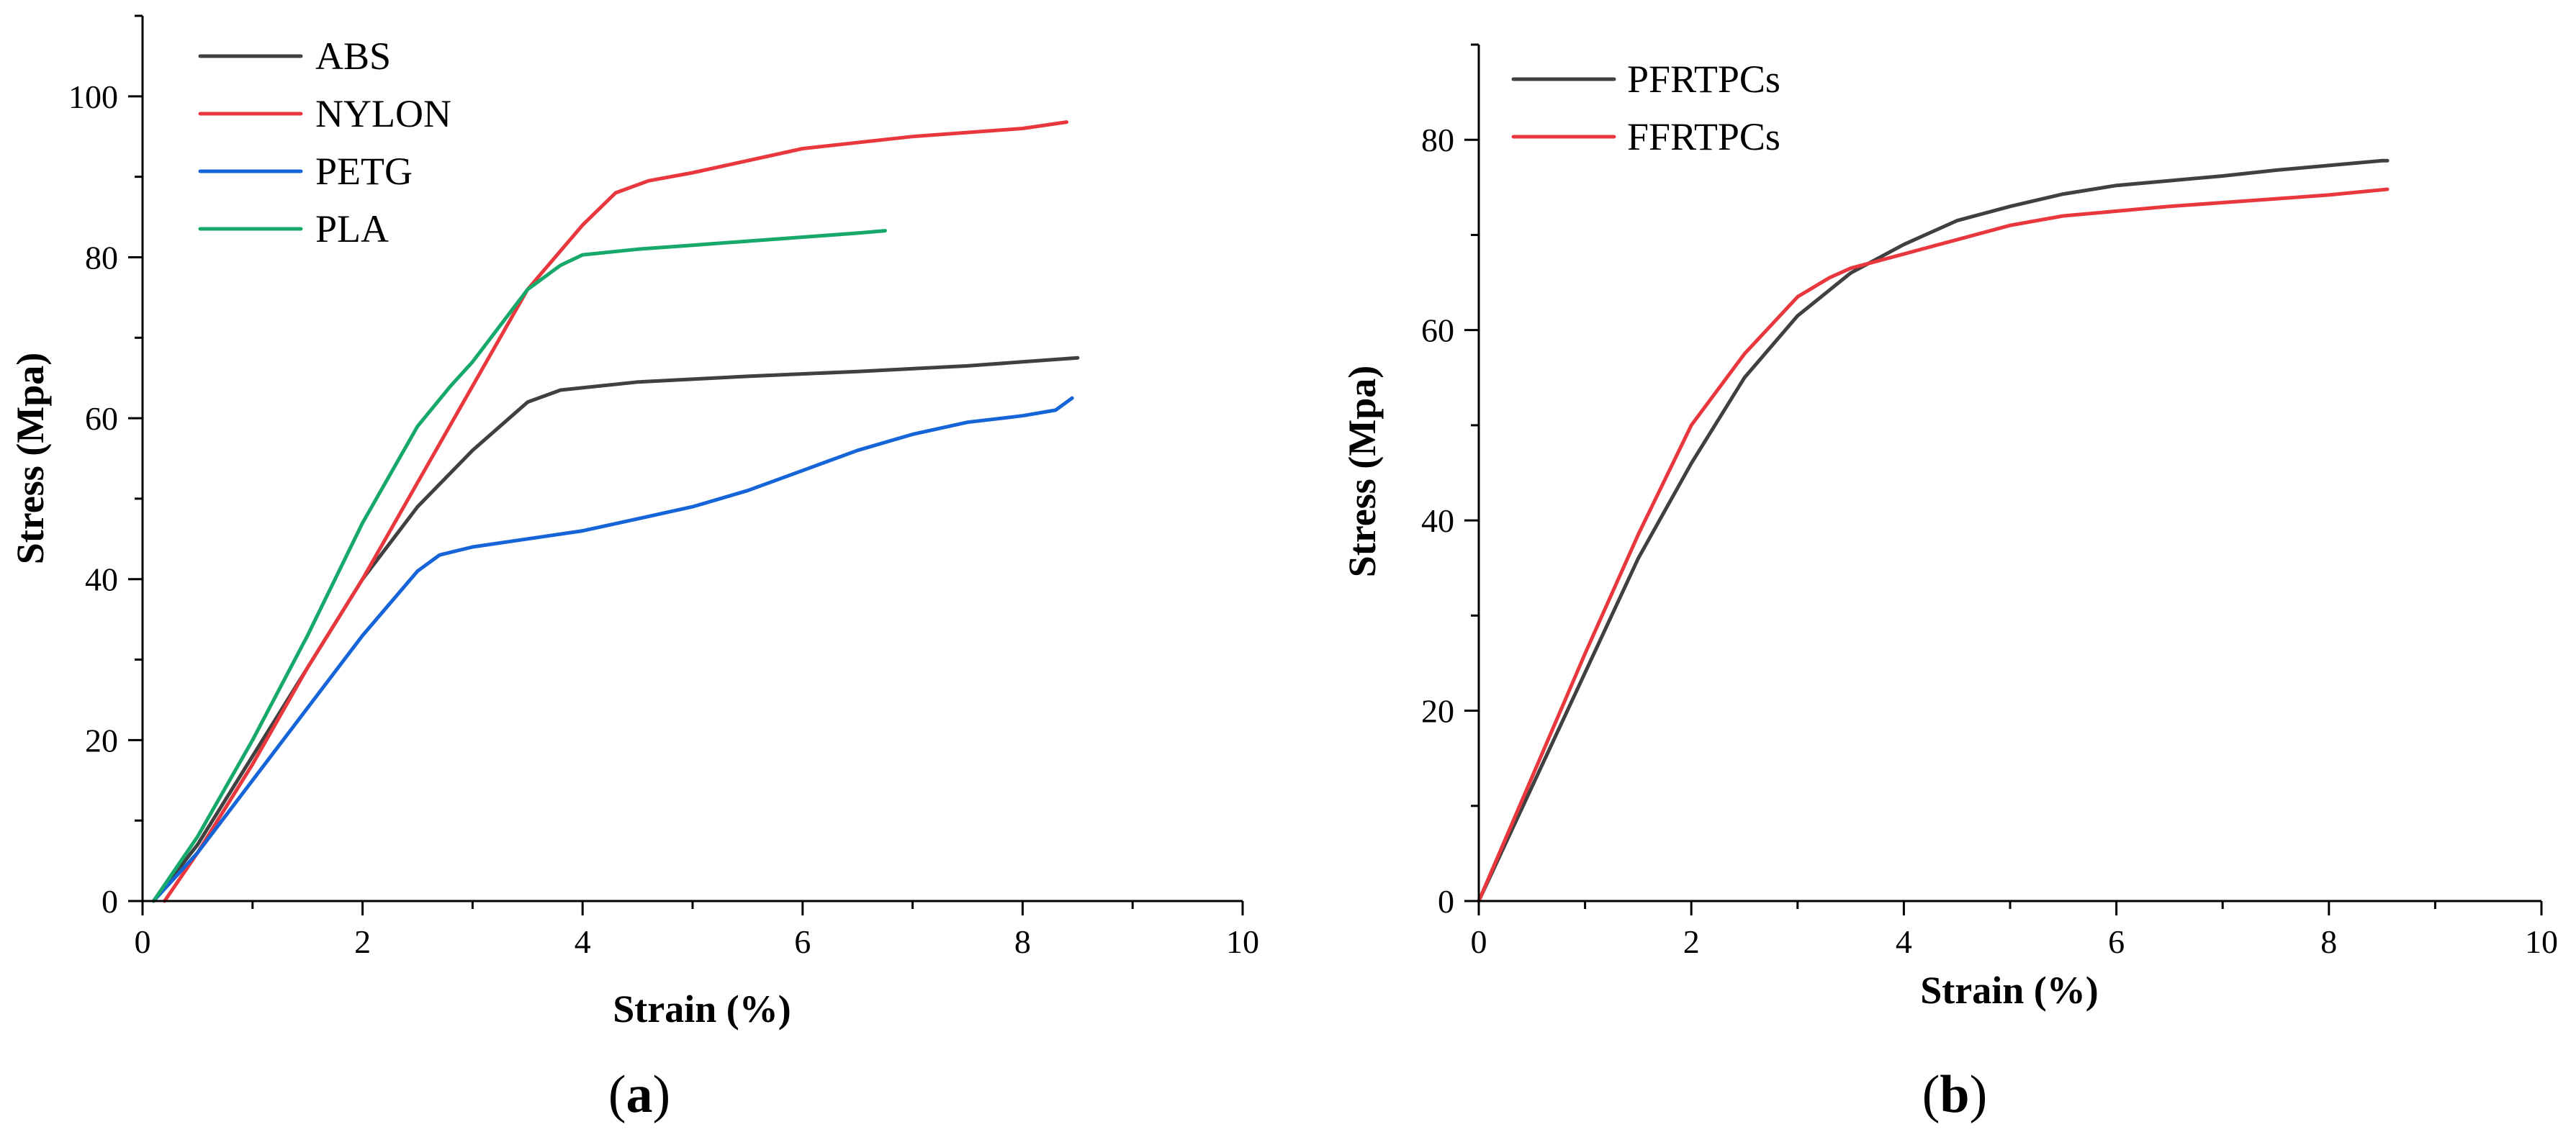  I want to click on chart-a-y-tick-label: 40, so click(101, 580).